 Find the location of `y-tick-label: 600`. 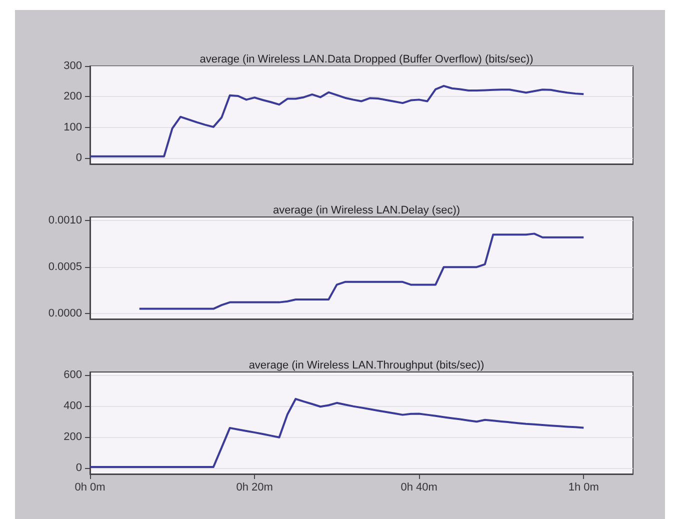

y-tick-label: 600 is located at coordinates (73, 375).